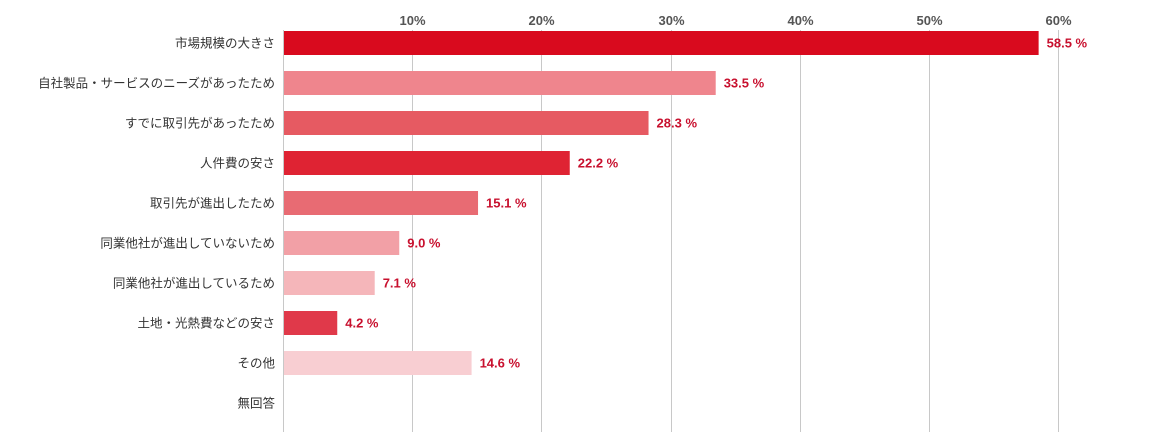  I want to click on value-label: 7.1 %, so click(400, 283).